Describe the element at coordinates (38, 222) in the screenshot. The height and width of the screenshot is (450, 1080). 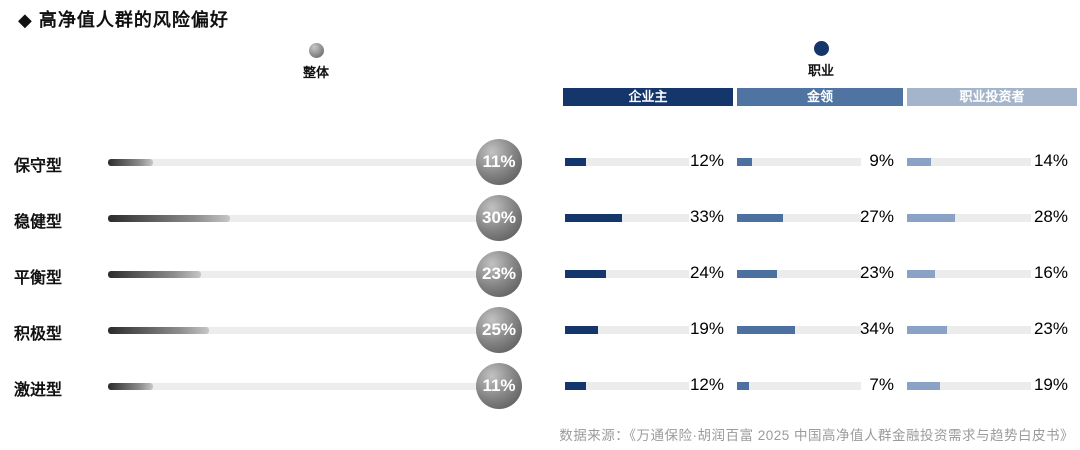
I see `row-label: 稳健型` at that location.